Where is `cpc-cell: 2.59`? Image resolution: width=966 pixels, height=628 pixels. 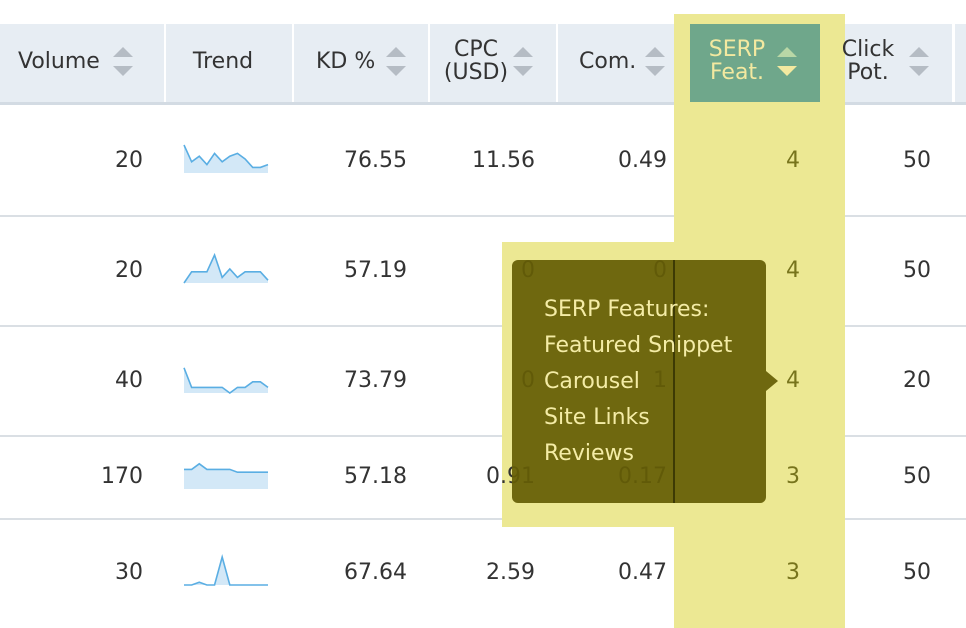
cpc-cell: 2.59 is located at coordinates (510, 572).